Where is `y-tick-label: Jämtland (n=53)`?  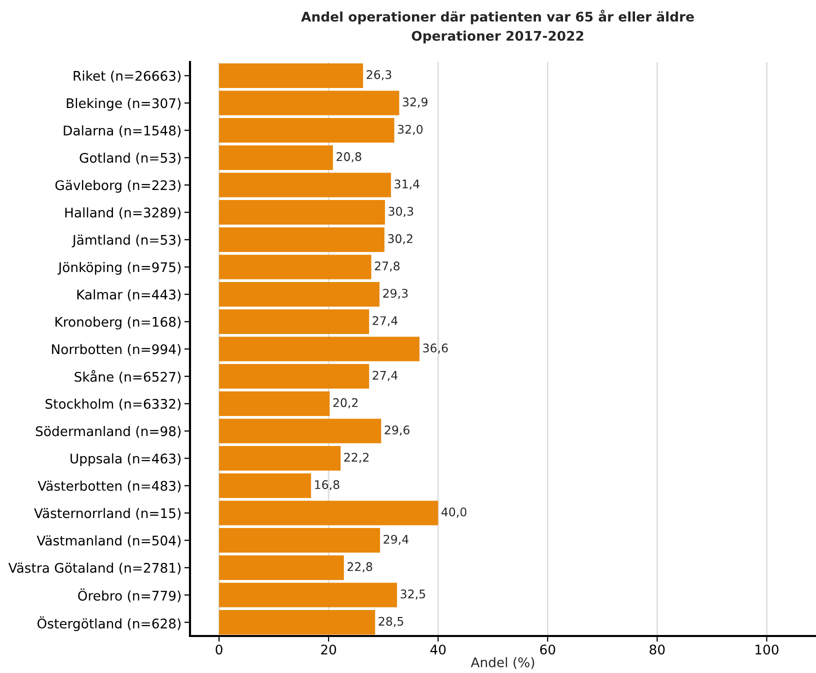
y-tick-label: Jämtland (n=53) is located at coordinates (126, 241).